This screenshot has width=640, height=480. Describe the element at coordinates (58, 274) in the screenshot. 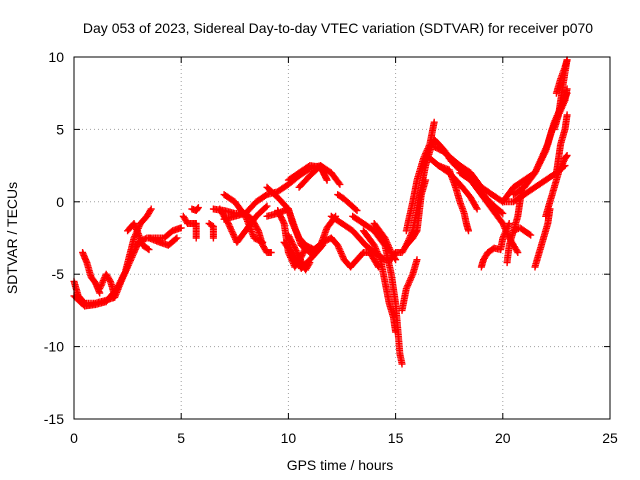

I see `y-tick-label: -5` at that location.